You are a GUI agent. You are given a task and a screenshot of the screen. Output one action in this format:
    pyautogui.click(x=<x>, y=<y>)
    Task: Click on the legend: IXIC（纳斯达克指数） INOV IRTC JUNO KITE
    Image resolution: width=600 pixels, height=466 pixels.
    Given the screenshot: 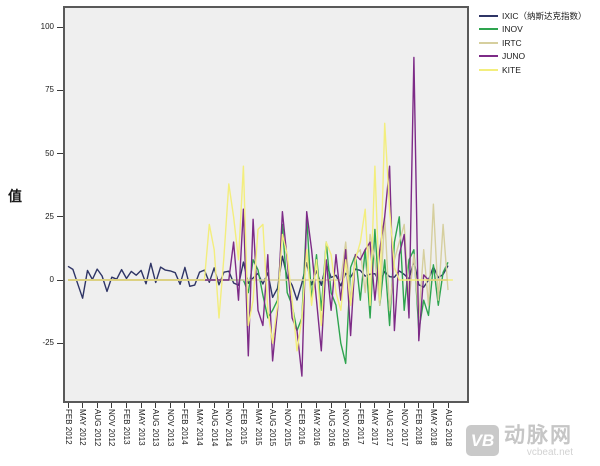 What is the action you would take?
    pyautogui.click(x=533, y=43)
    